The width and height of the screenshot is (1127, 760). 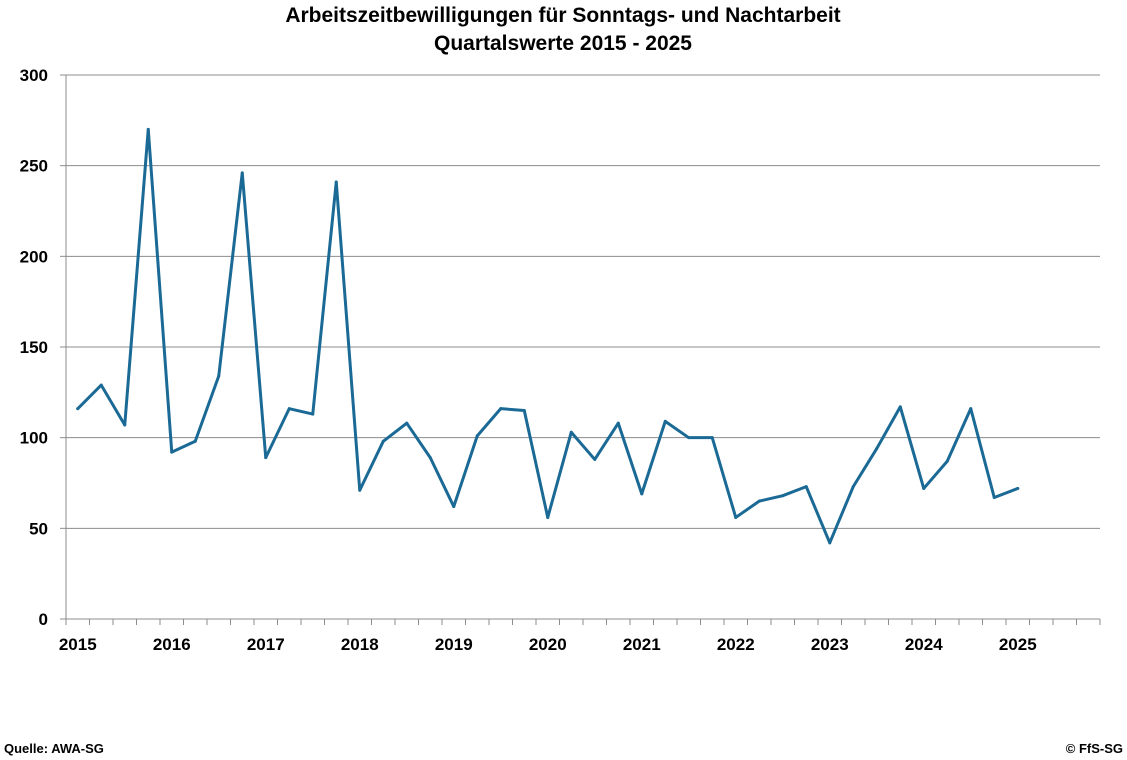 I want to click on x-tick-label: 2020, so click(x=548, y=644).